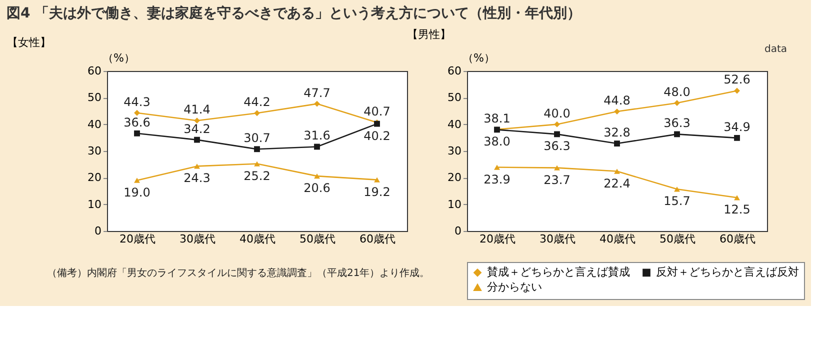  Describe the element at coordinates (727, 272) in the screenshot. I see `legend-label: 反対＋どちらかと言えば反対` at that location.